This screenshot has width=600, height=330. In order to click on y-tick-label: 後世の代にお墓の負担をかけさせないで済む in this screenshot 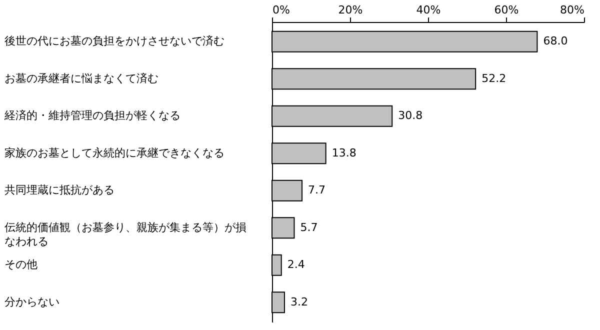, I will do `click(114, 41)`.